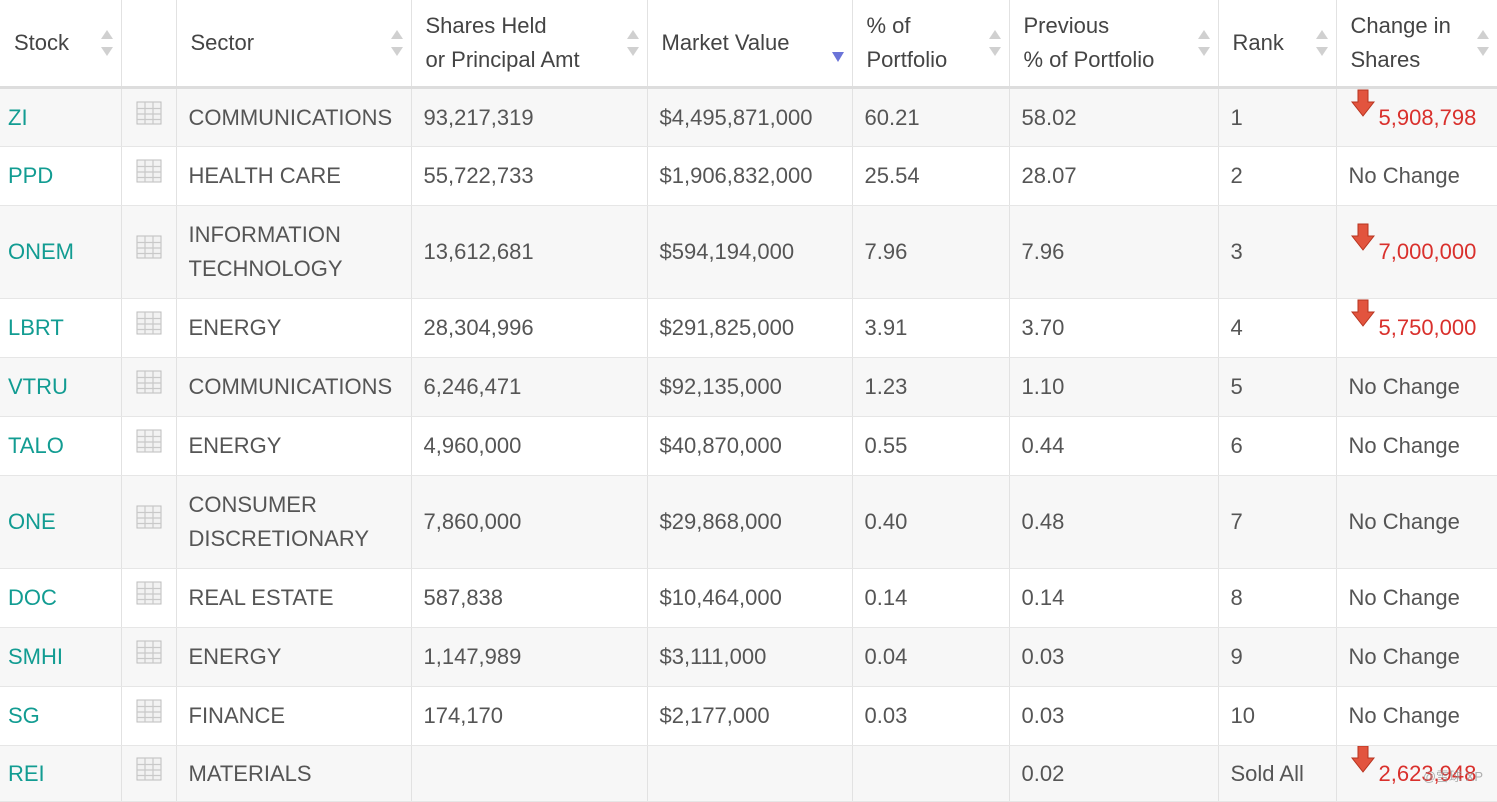 The width and height of the screenshot is (1497, 802). I want to click on col-header-shares: Shares Held or Principal Amt, so click(529, 44).